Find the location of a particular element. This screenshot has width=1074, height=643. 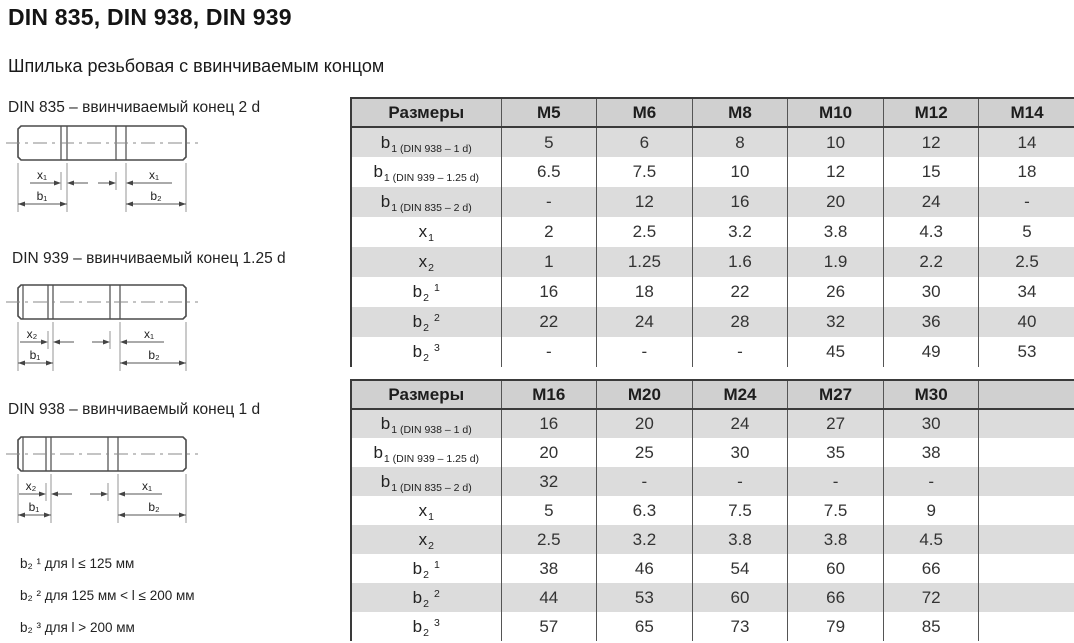

footnote-b2-2: b₂ ² для 125 мм < l ≤ 200 мм is located at coordinates (107, 595).